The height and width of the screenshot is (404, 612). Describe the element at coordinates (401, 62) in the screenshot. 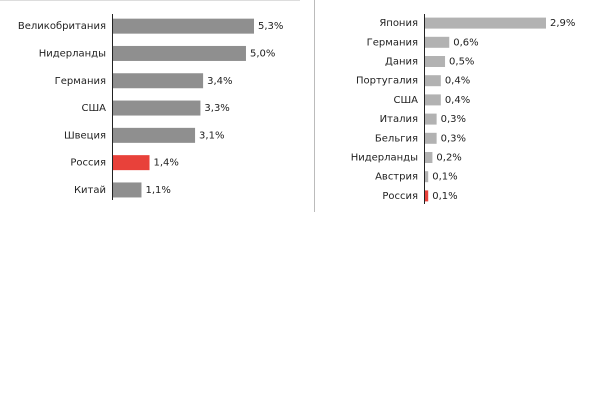

I see `category-label: Дания` at that location.